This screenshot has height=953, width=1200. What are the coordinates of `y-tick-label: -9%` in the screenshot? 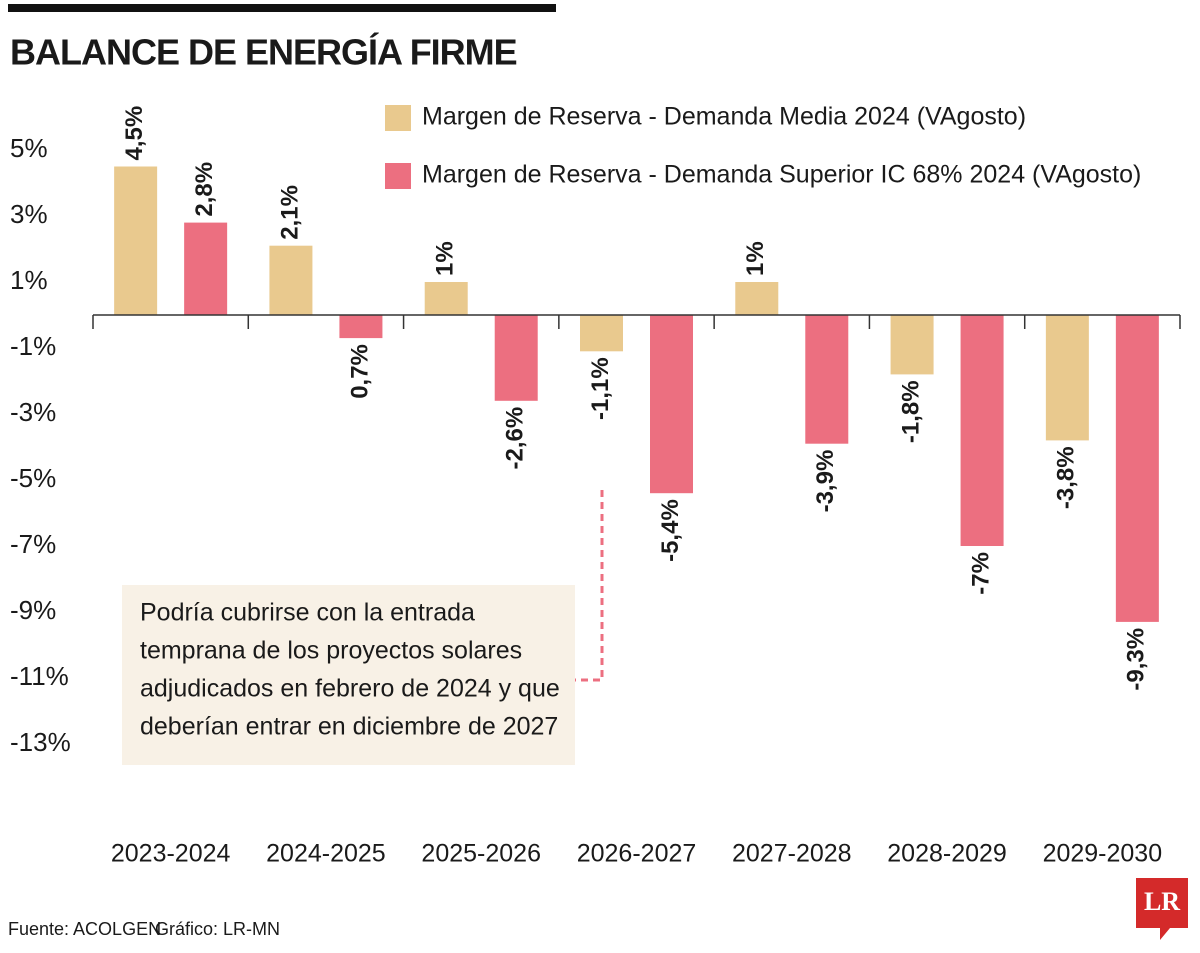 It's located at (33, 610).